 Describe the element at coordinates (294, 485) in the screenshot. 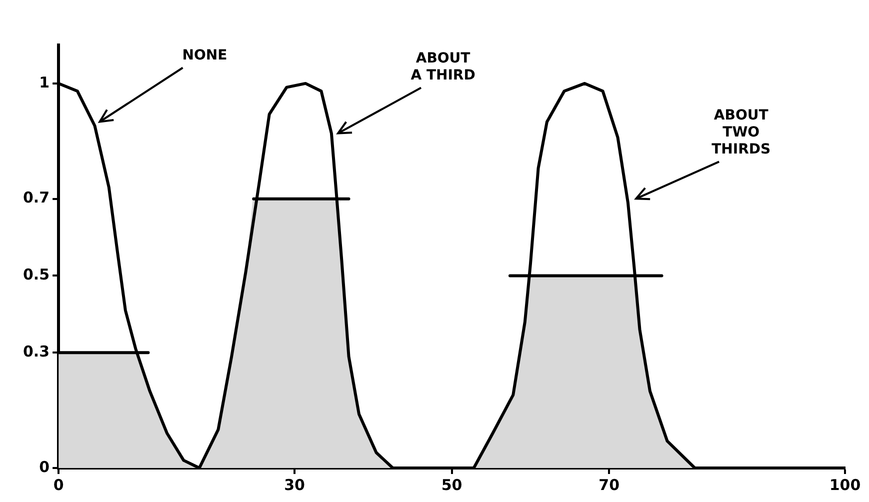

I see `x-tick-label: 30` at that location.